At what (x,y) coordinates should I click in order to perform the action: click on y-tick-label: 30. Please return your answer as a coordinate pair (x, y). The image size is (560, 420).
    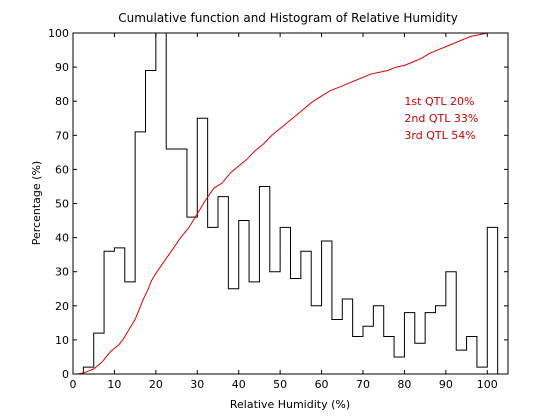
    Looking at the image, I should click on (62, 272).